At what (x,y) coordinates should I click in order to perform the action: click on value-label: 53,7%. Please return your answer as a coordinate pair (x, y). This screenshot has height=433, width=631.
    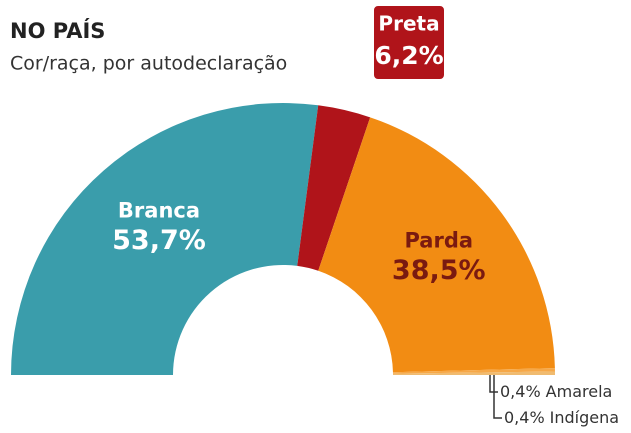
    Looking at the image, I should click on (159, 240).